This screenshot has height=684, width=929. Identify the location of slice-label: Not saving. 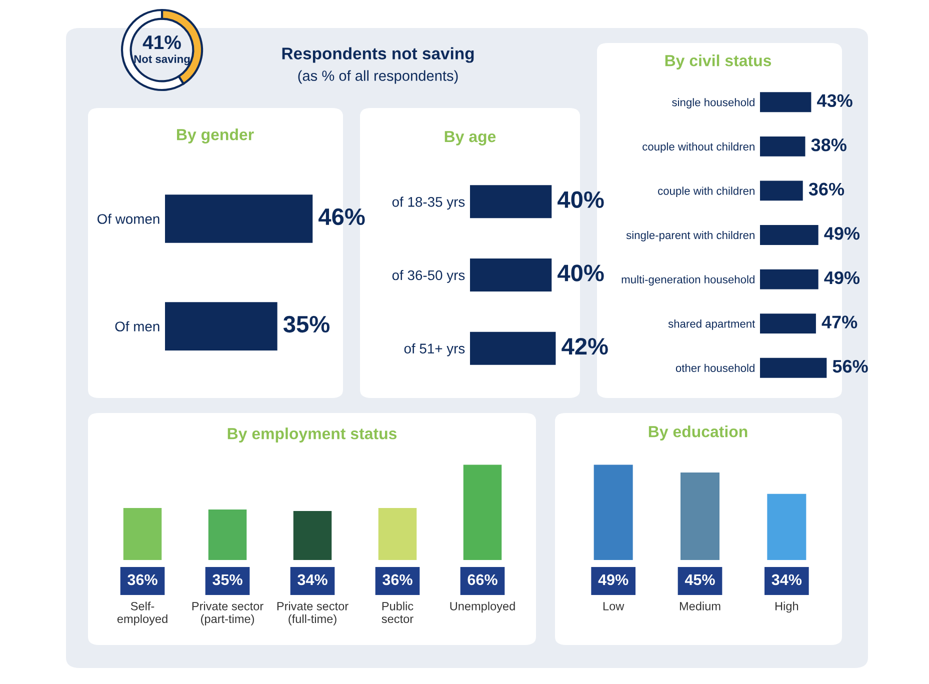
(162, 60).